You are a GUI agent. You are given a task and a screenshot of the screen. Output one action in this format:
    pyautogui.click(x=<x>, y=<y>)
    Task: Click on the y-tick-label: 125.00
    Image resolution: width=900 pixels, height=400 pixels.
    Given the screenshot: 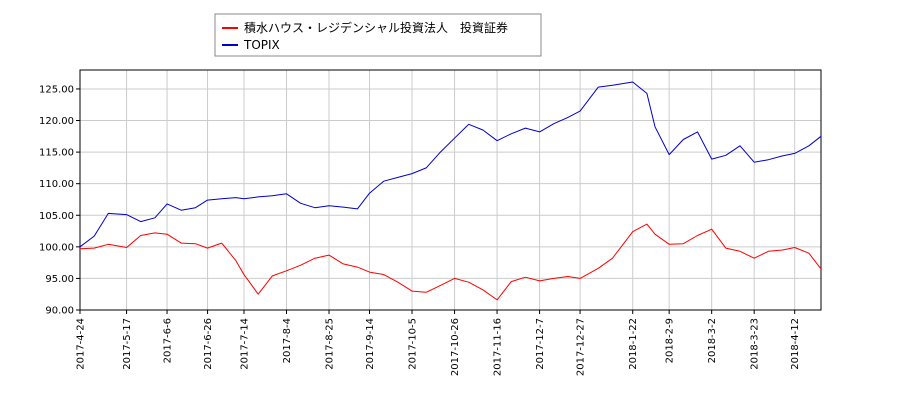 What is the action you would take?
    pyautogui.click(x=56, y=89)
    